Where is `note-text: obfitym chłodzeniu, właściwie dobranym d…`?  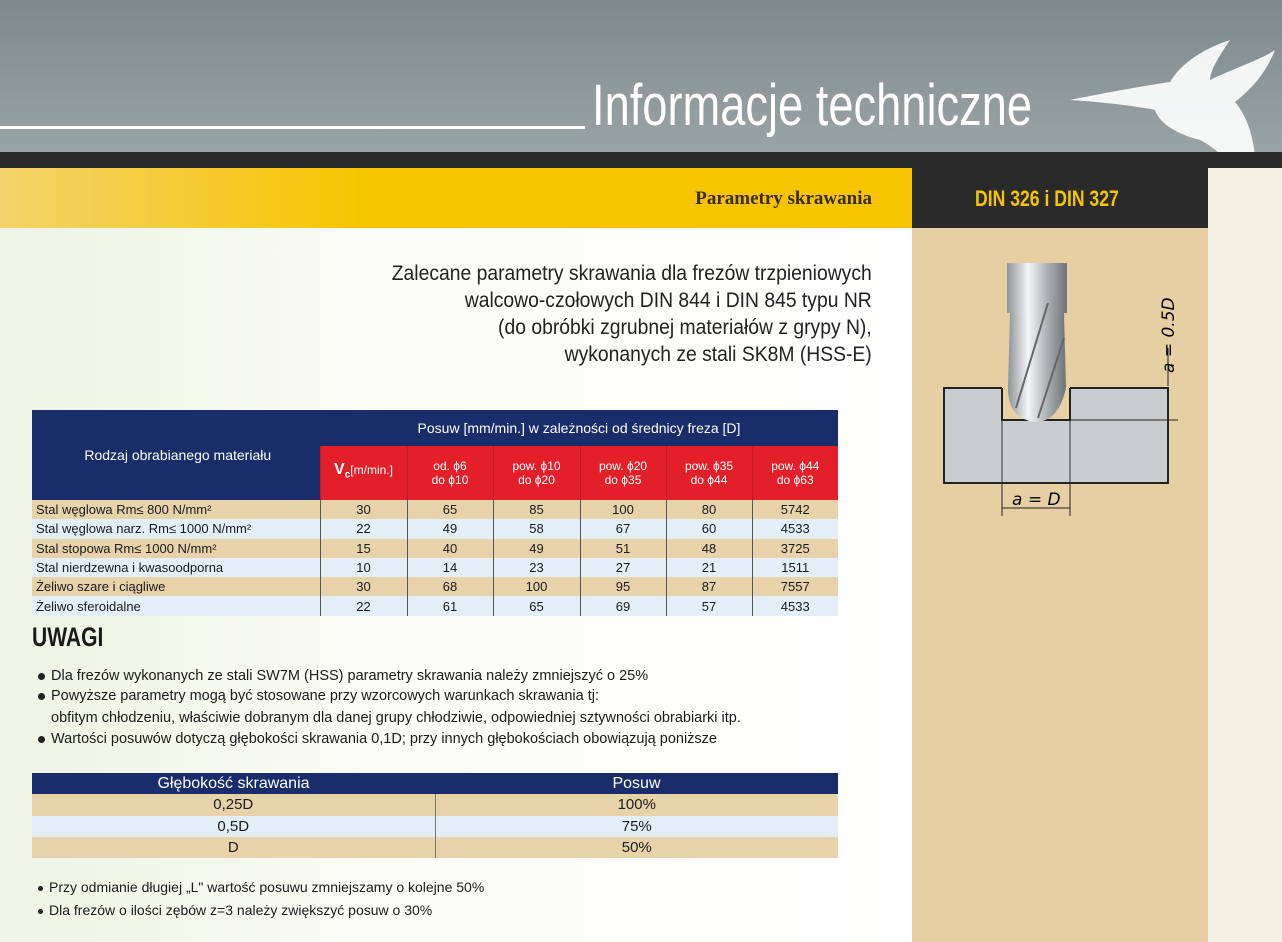 note-text: obfitym chłodzeniu, właściwie dobranym d… is located at coordinates (396, 718).